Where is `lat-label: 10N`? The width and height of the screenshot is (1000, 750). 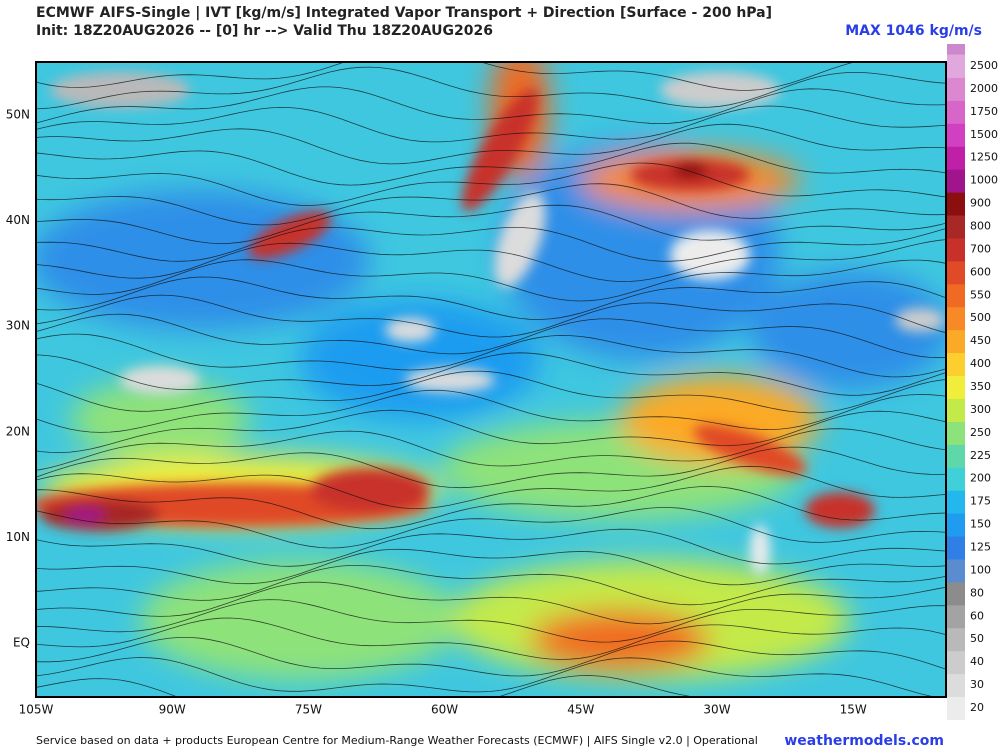 lat-label: 10N is located at coordinates (18, 537).